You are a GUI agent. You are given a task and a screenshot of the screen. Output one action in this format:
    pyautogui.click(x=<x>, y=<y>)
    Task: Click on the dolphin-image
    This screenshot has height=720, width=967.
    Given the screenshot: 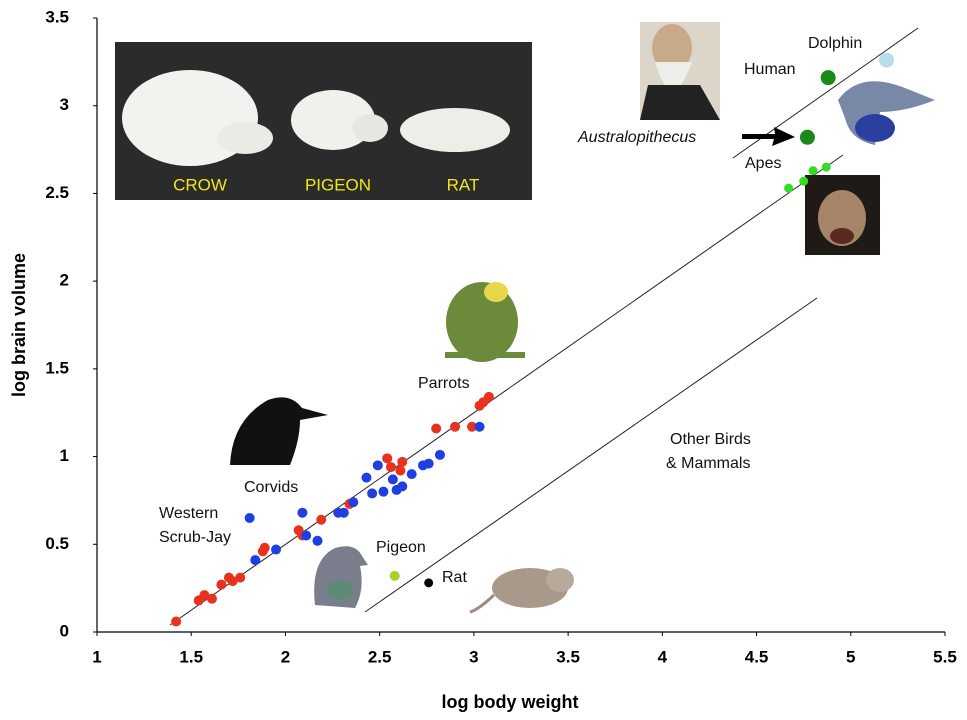 What is the action you would take?
    pyautogui.click(x=886, y=113)
    